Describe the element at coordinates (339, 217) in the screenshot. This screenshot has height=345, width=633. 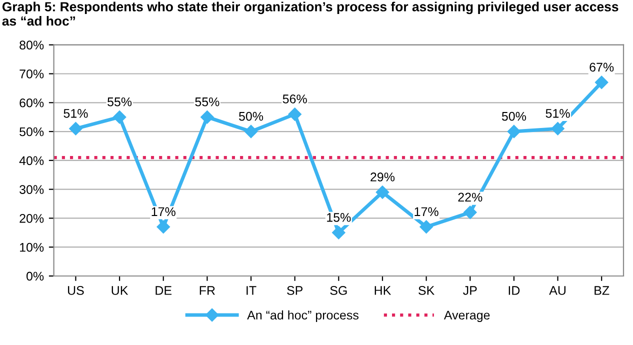
I see `data-label: 15%` at that location.